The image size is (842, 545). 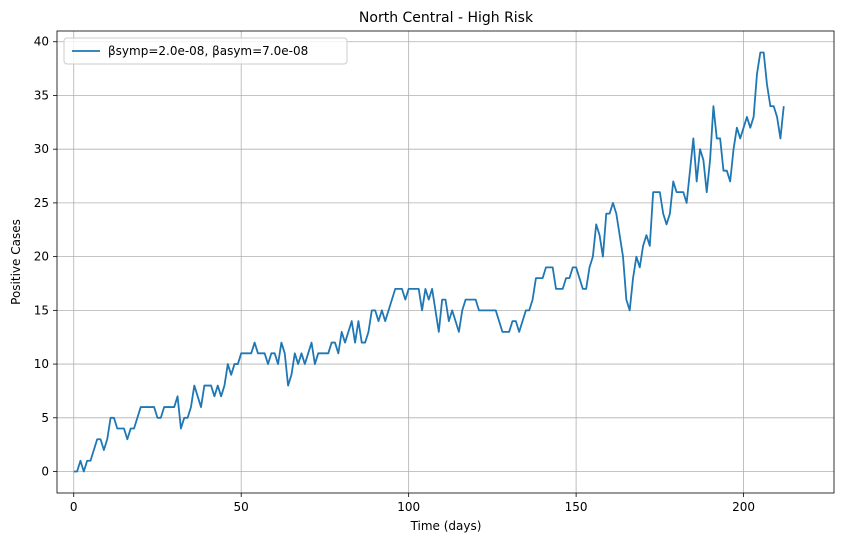 What do you see at coordinates (41, 364) in the screenshot?
I see `y-tick-label: 10` at bounding box center [41, 364].